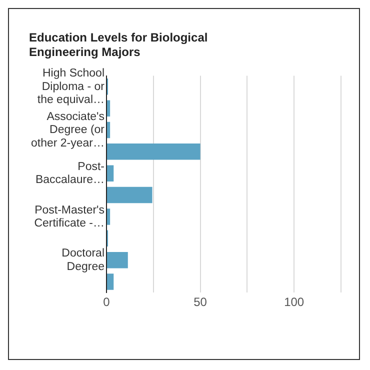 The width and height of the screenshot is (370, 370). I want to click on x-tick-label: 0, so click(106, 302).